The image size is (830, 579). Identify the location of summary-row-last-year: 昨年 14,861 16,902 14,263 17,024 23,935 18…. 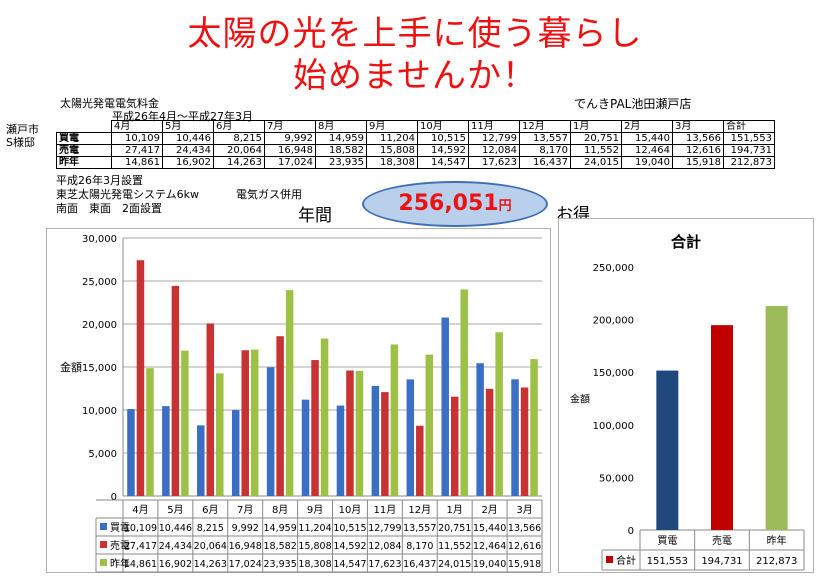
(415, 162).